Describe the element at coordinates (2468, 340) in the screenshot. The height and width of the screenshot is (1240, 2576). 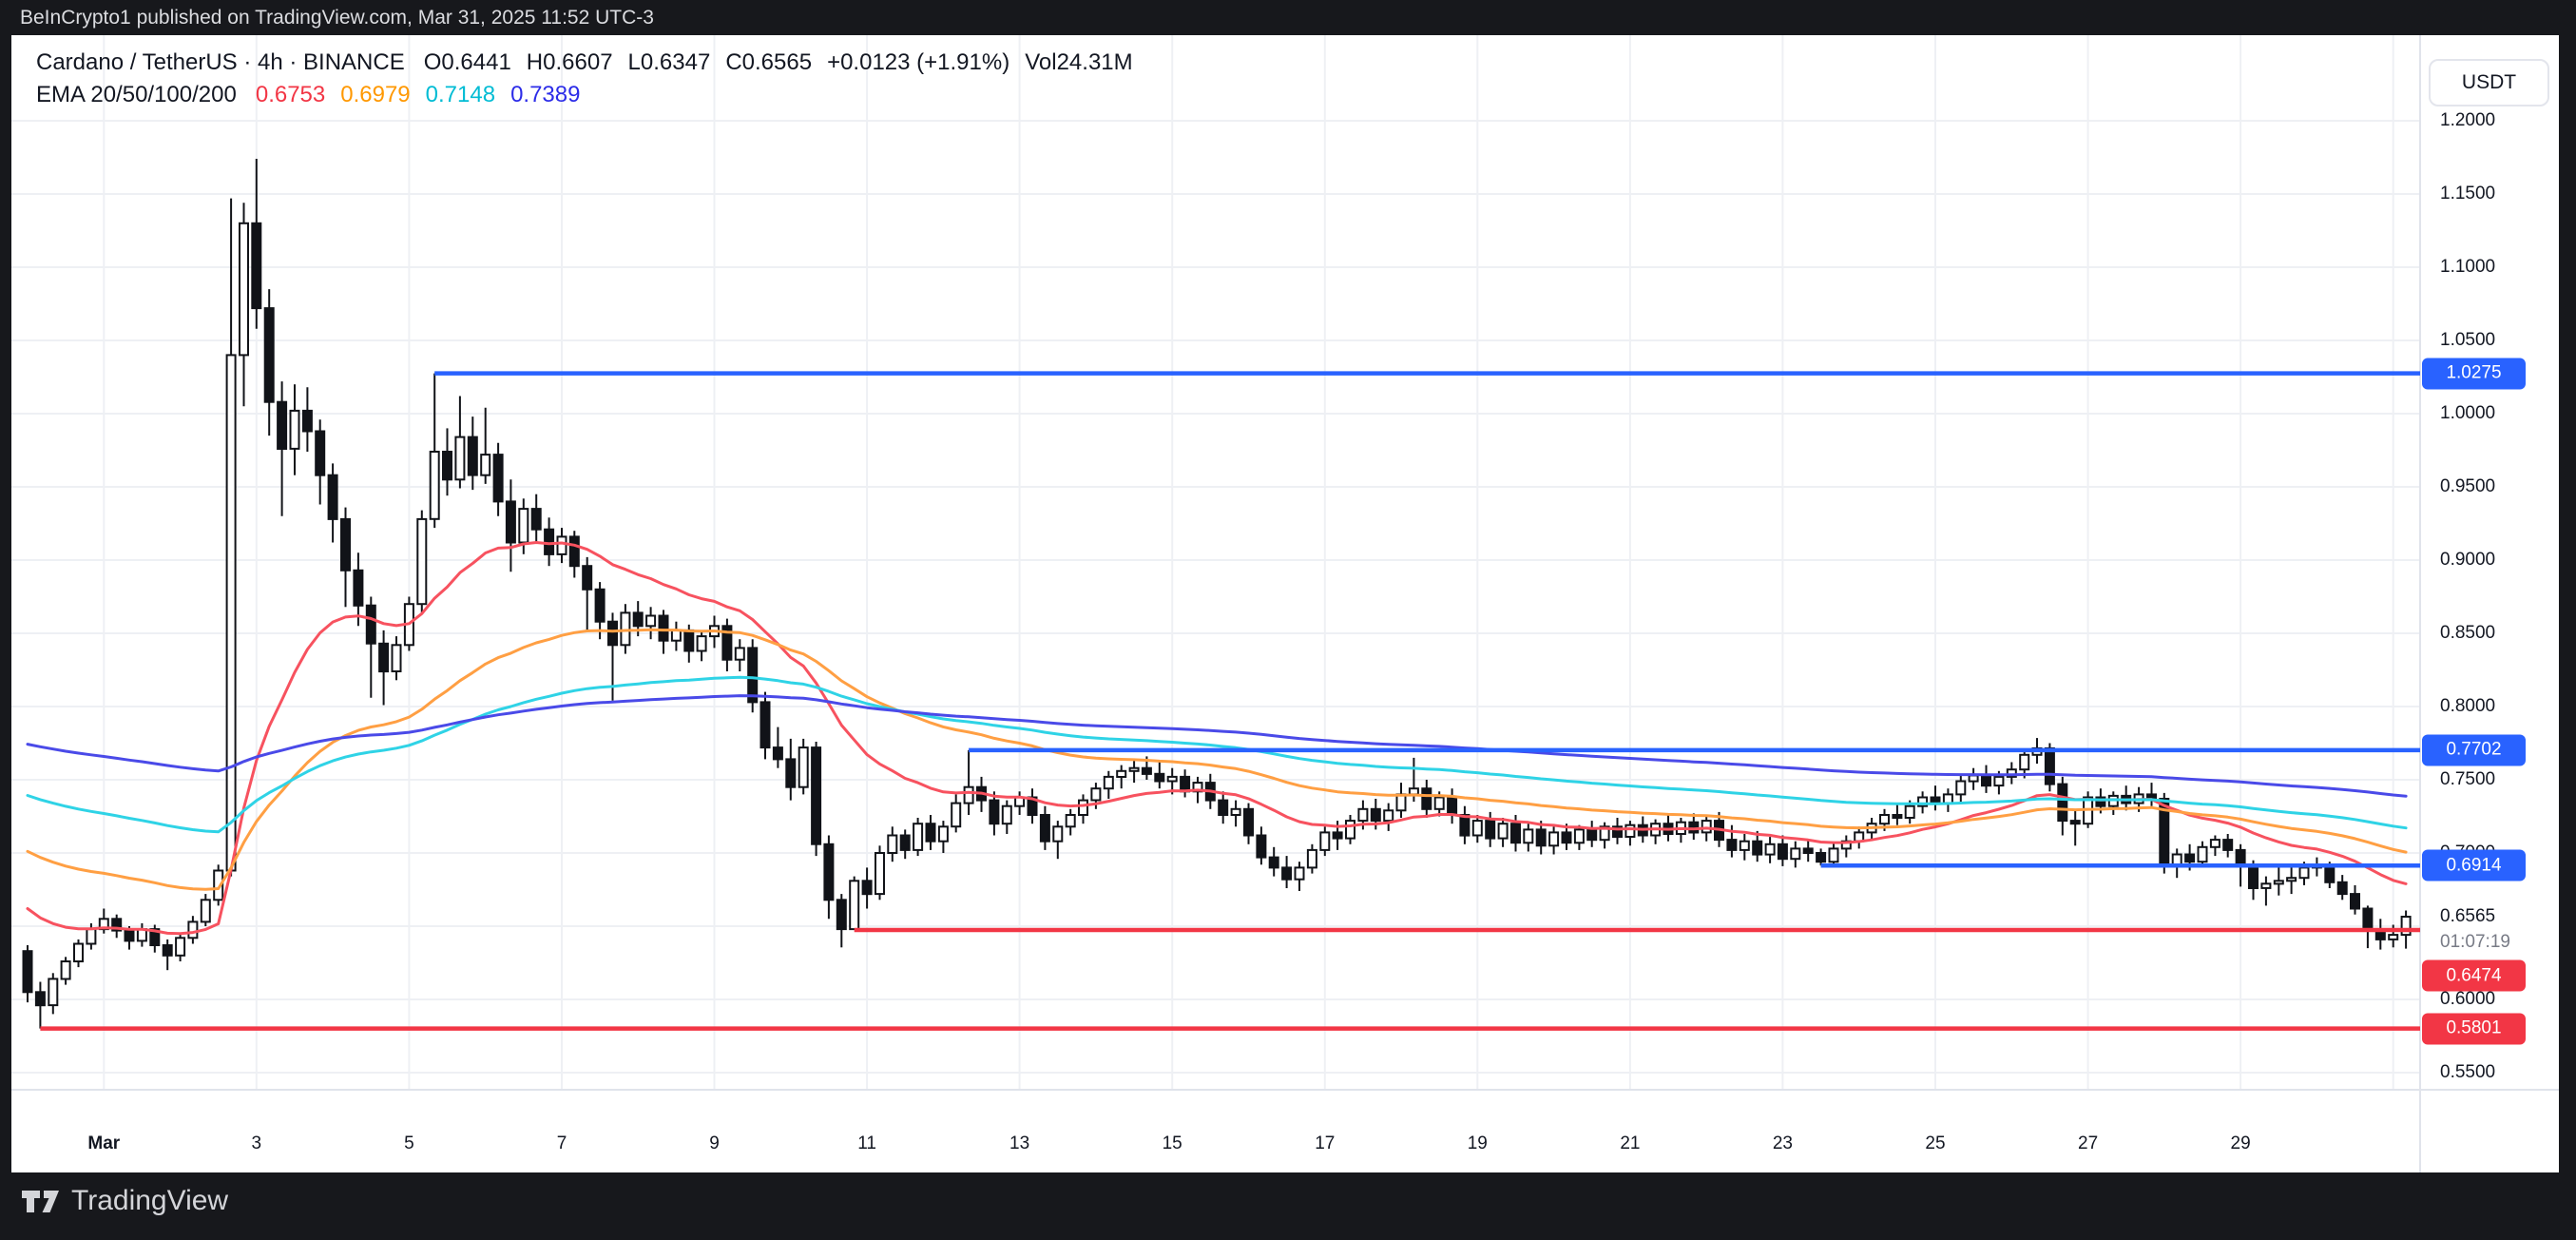
I see `price-tick-label: 1.0500` at that location.